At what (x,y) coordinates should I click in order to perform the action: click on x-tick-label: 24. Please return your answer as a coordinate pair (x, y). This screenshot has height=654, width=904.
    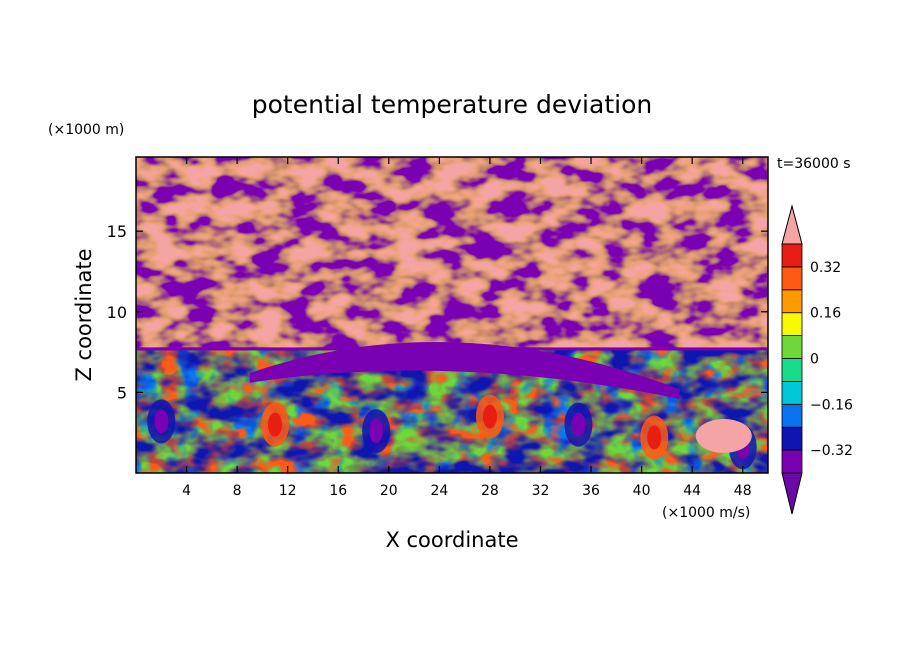
    Looking at the image, I should click on (439, 491).